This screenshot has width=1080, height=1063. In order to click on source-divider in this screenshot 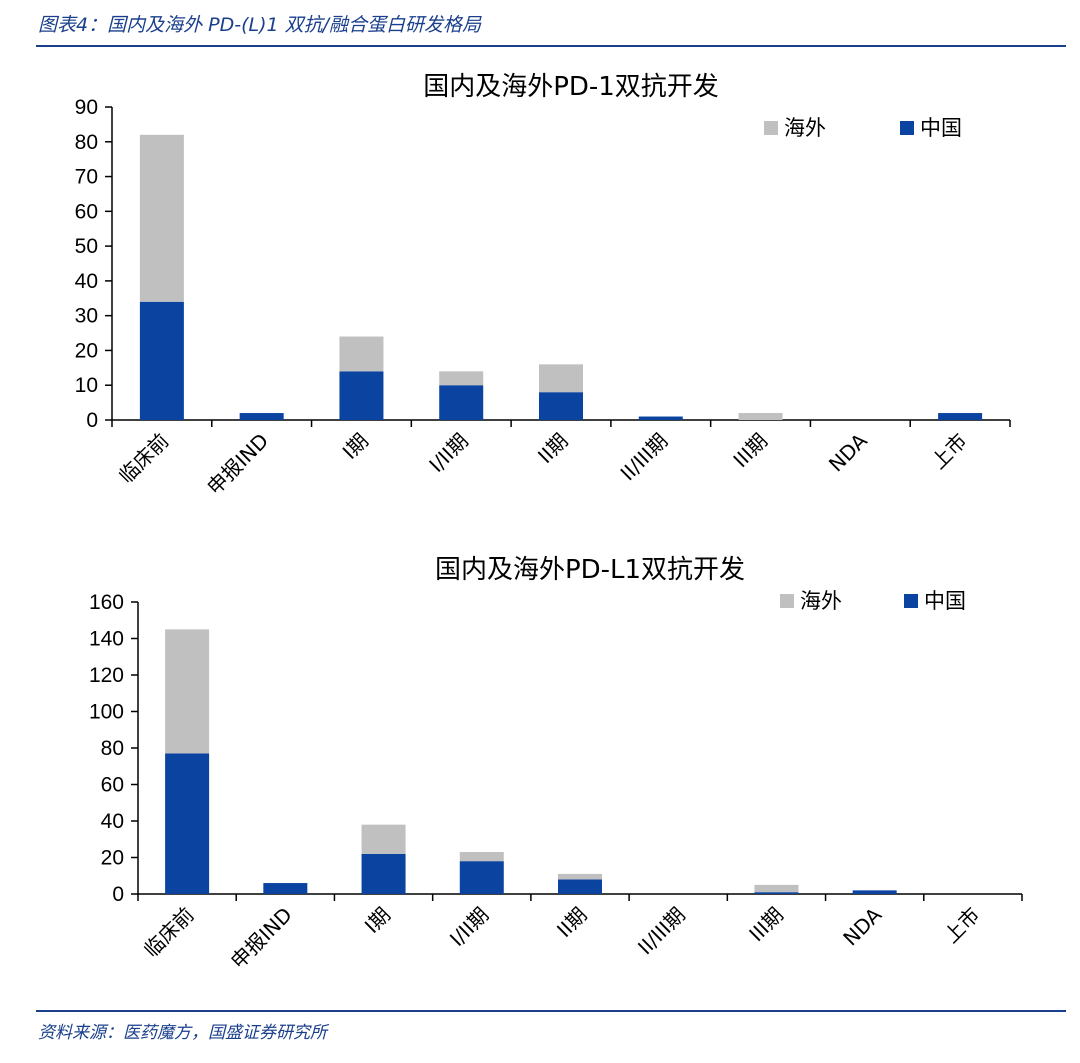, I will do `click(551, 1011)`.